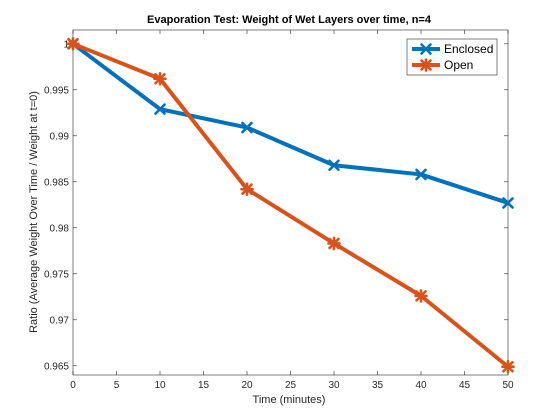  Describe the element at coordinates (117, 385) in the screenshot. I see `x-tick-label: 5` at that location.